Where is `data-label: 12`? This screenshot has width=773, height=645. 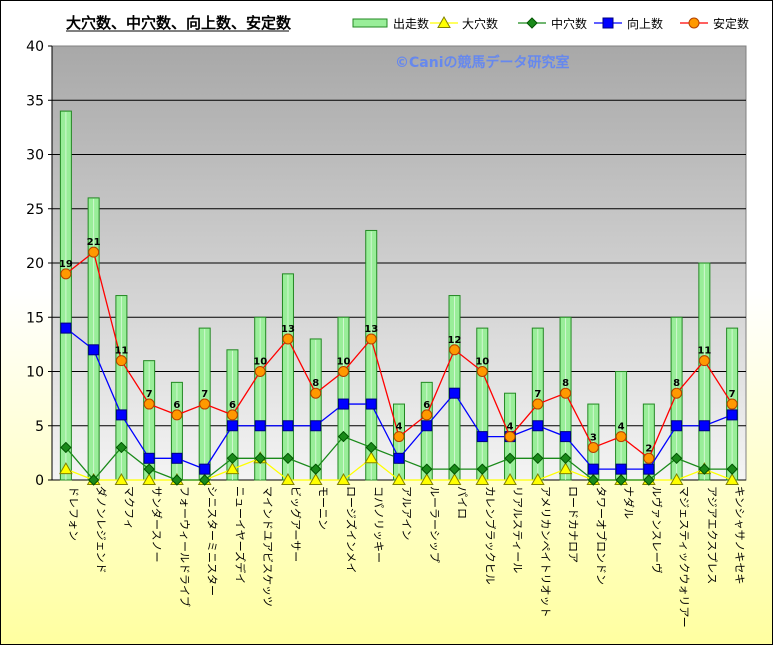 data-label: 12 is located at coordinates (455, 340).